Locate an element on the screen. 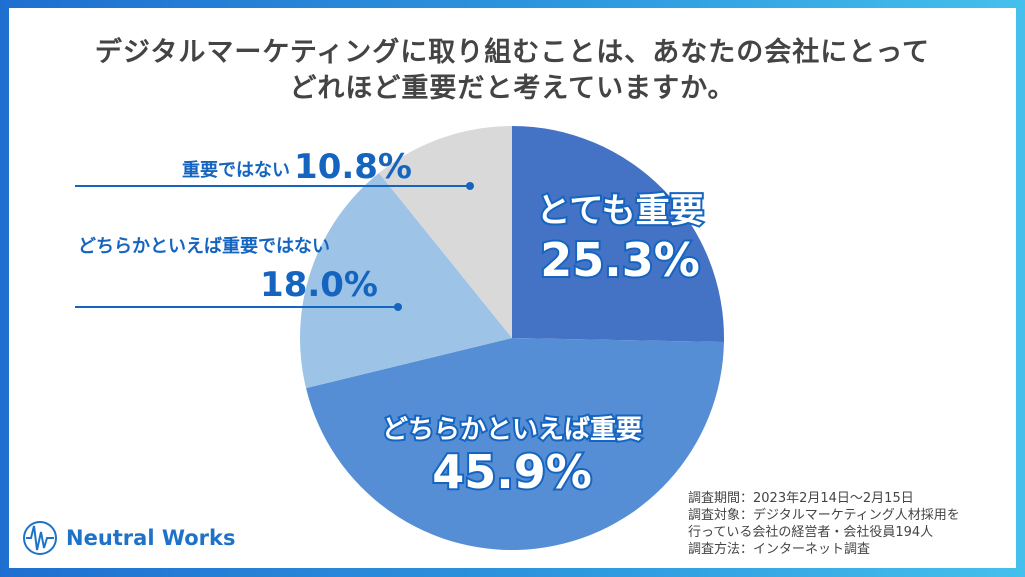 The image size is (1025, 577). slice-label: 25.3% is located at coordinates (620, 260).